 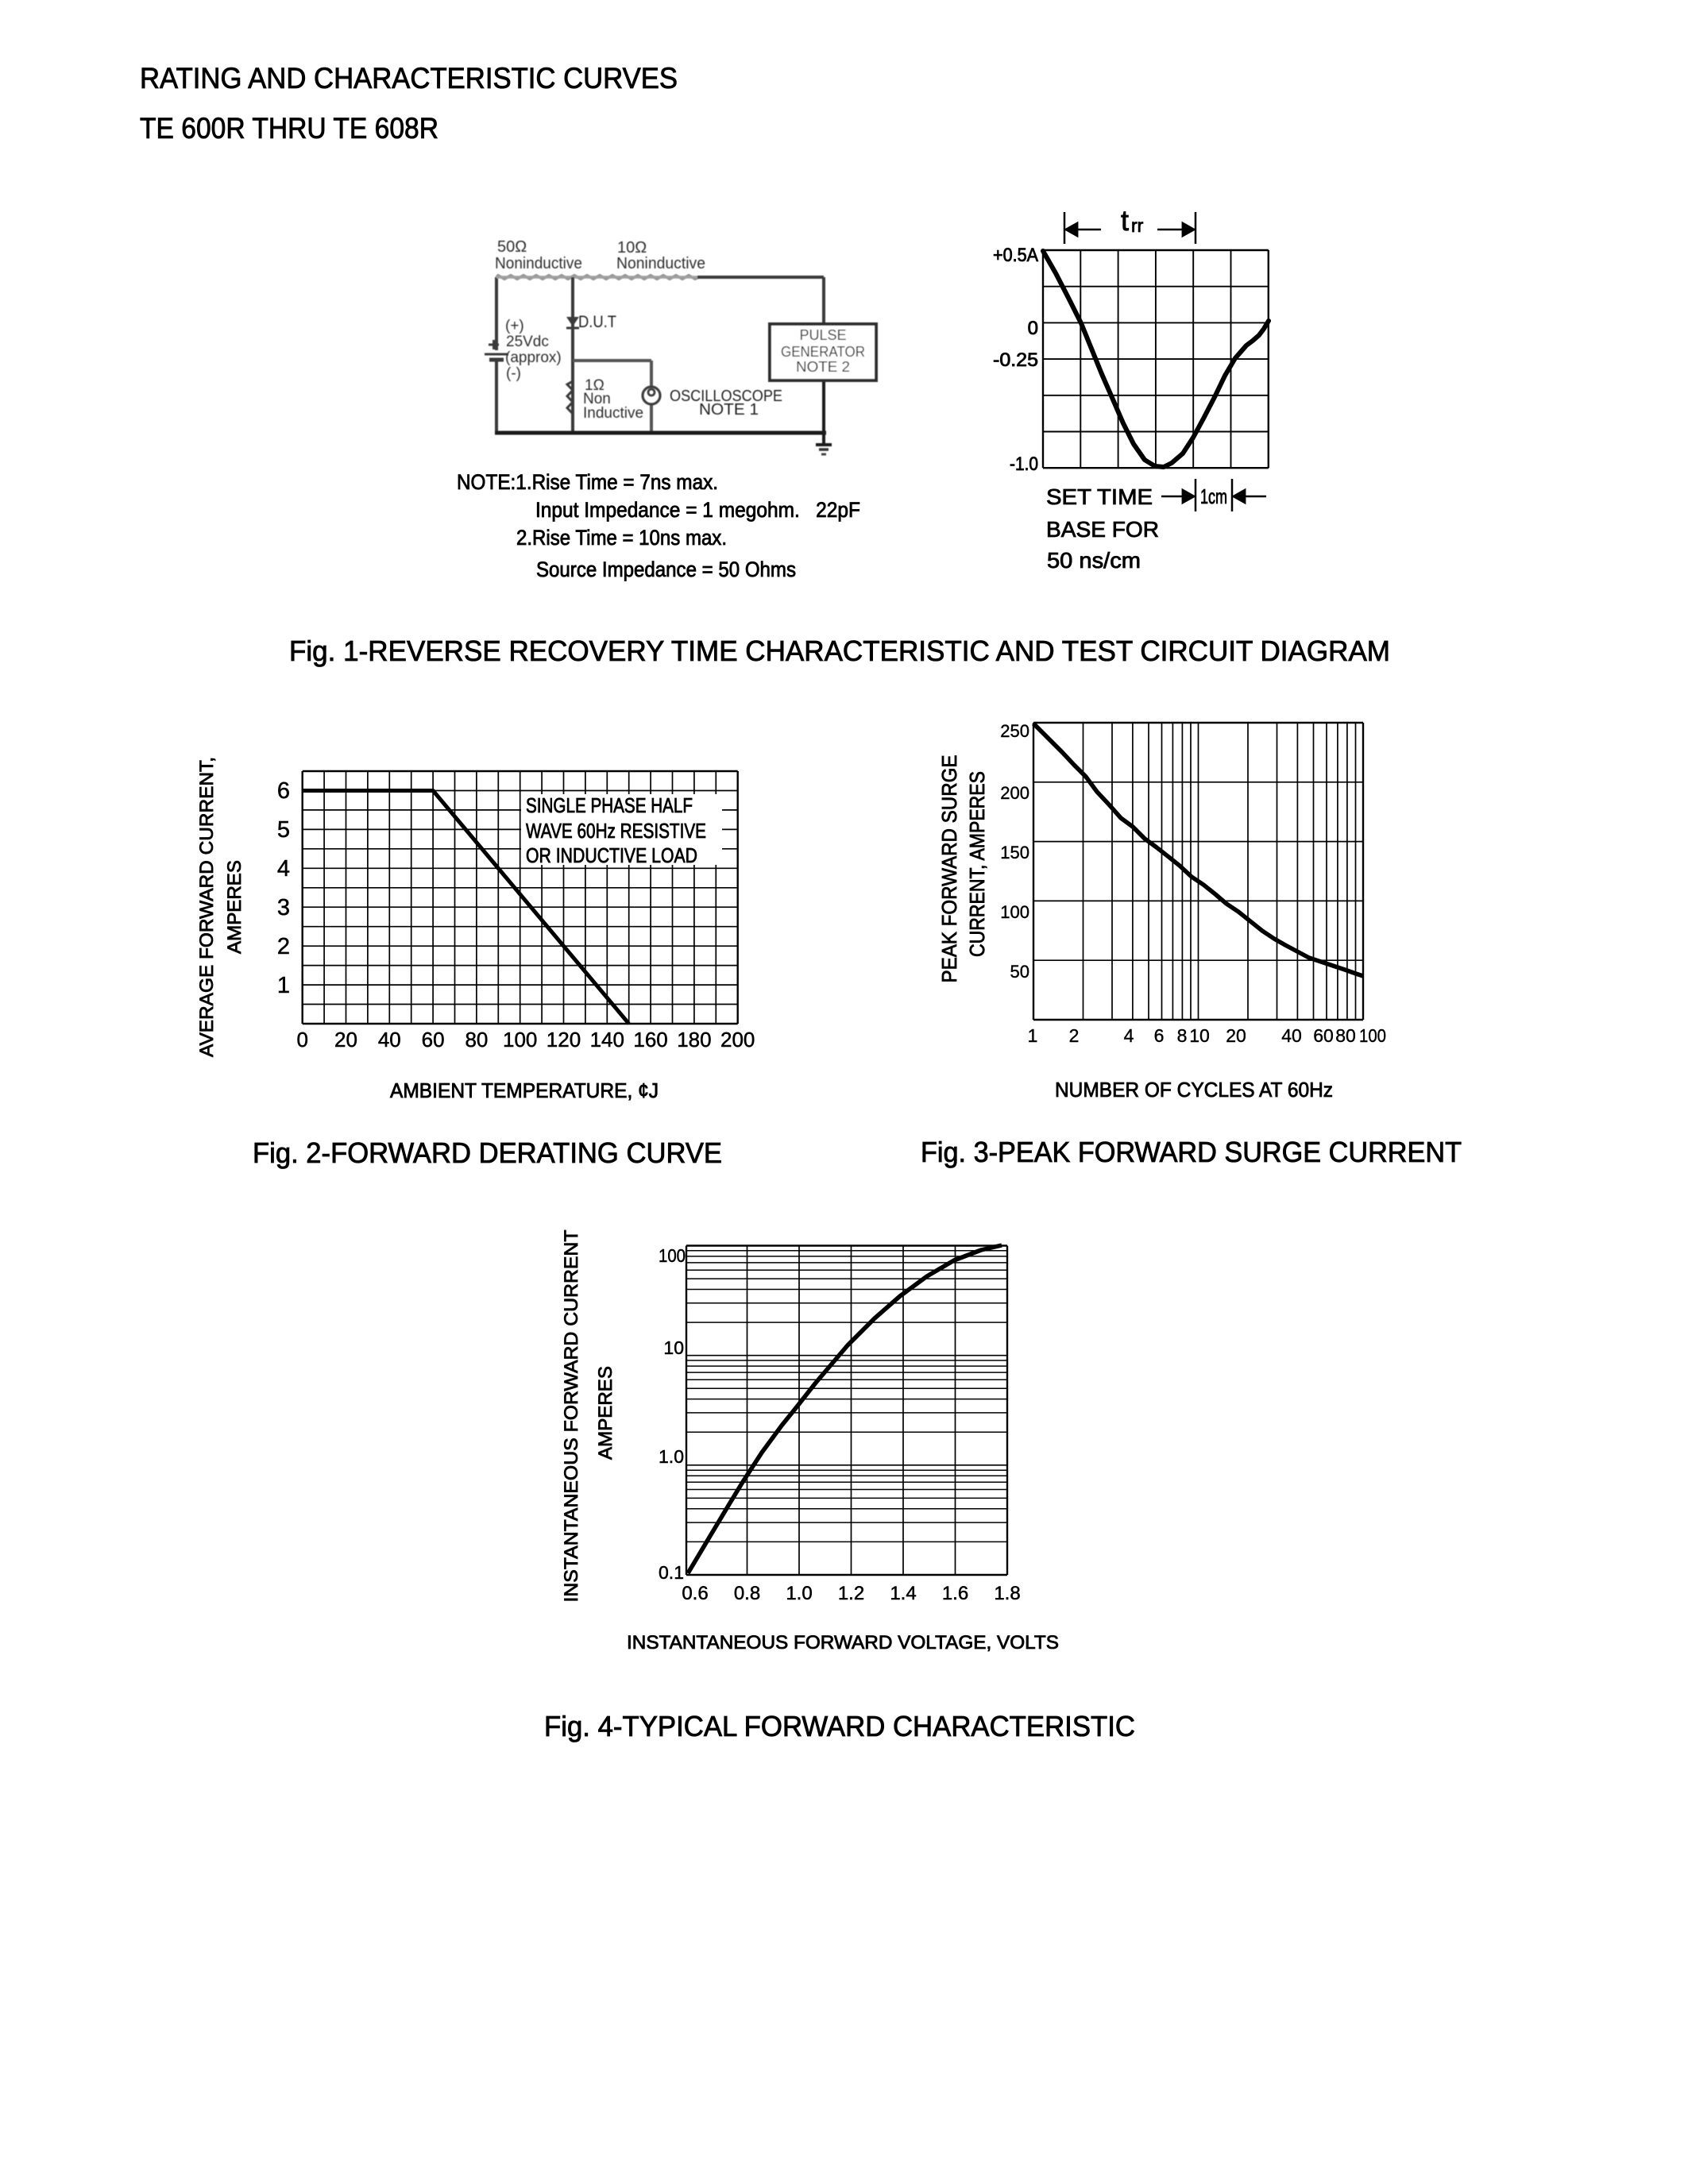 What do you see at coordinates (977, 864) in the screenshot?
I see `svg-text: CURRENT, AMPERES` at bounding box center [977, 864].